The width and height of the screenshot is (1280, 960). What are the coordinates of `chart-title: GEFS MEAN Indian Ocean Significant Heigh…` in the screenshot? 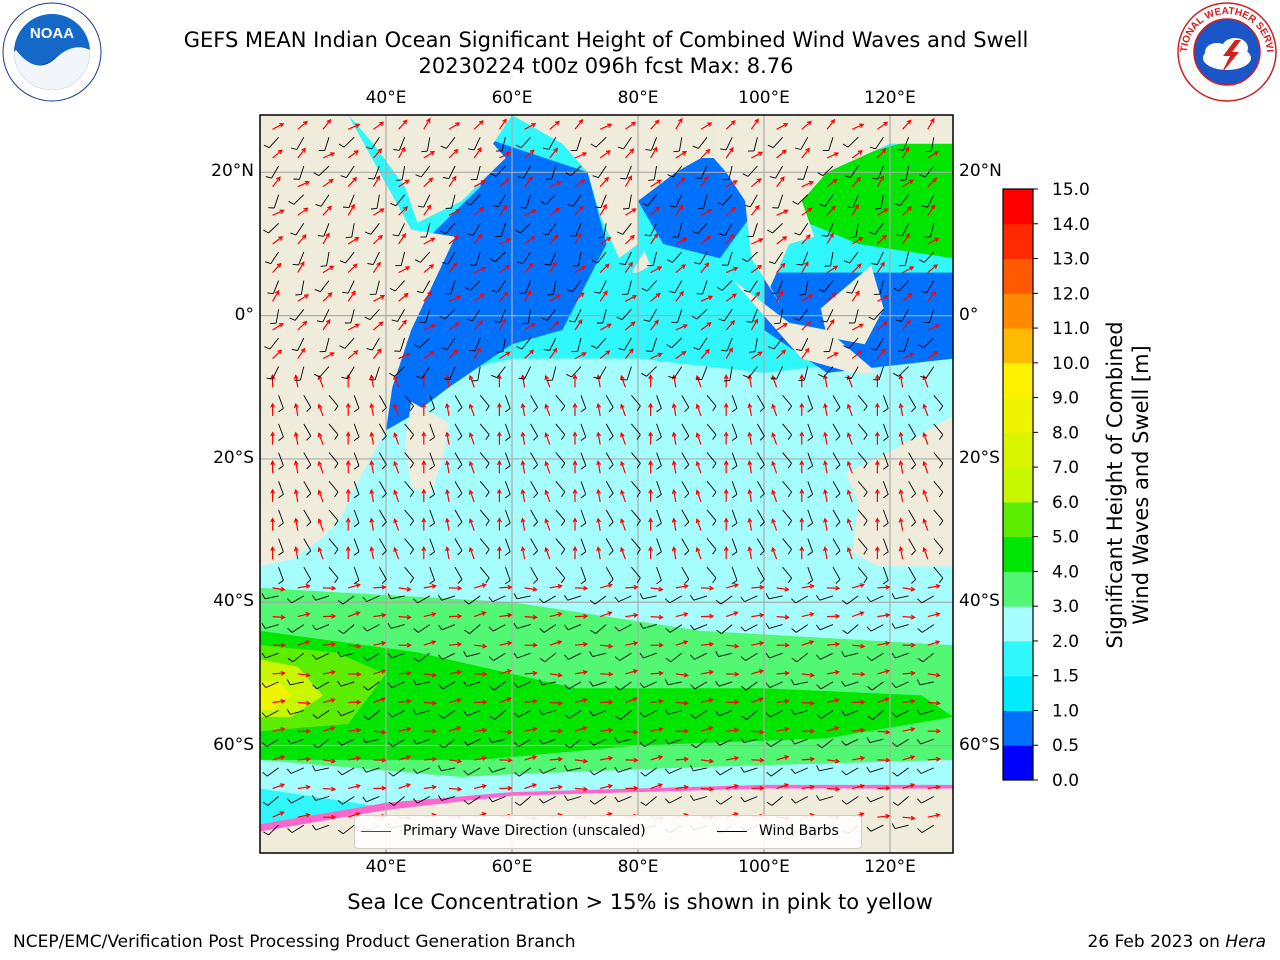 It's located at (606, 40).